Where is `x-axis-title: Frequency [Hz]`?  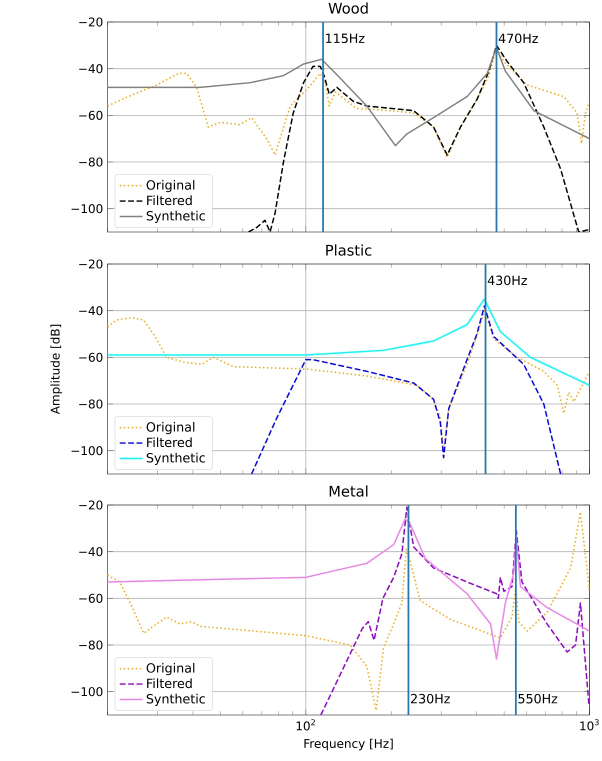
x-axis-title: Frequency [Hz] is located at coordinates (348, 744).